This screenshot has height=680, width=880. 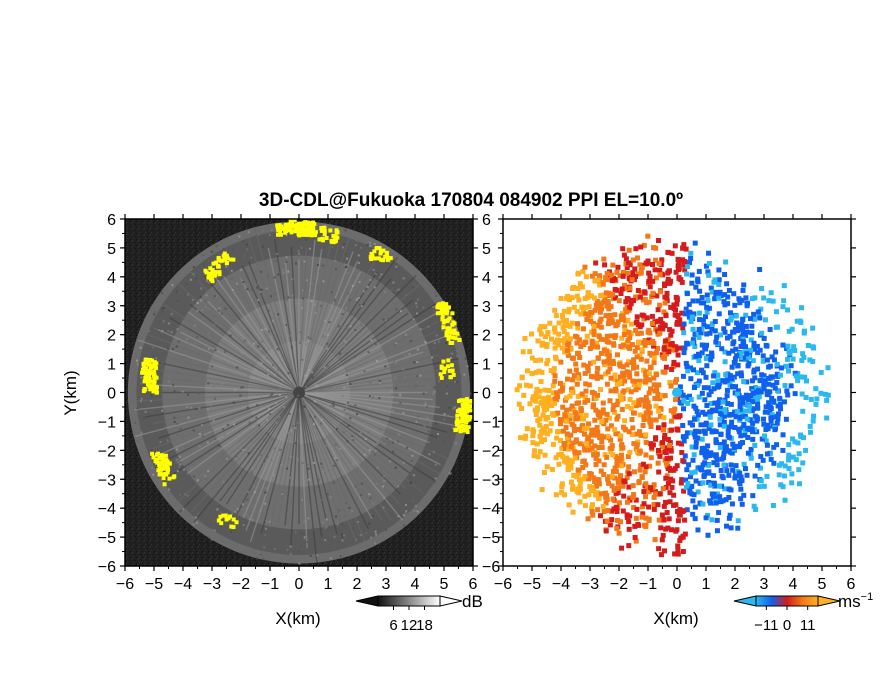 What do you see at coordinates (491, 480) in the screenshot?
I see `y-tick-label-right: −3` at bounding box center [491, 480].